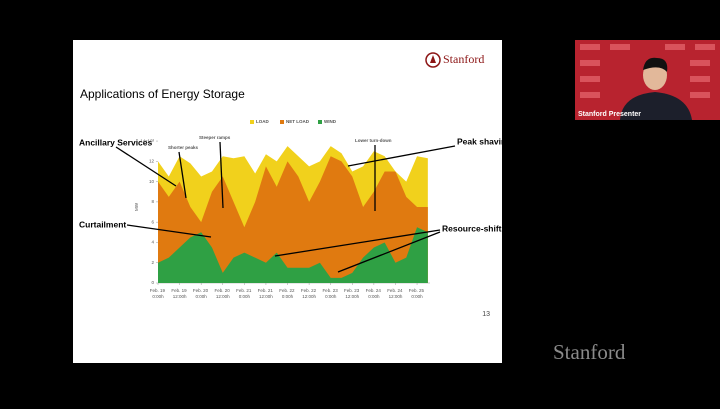 The height and width of the screenshot is (409, 720). Describe the element at coordinates (152, 161) in the screenshot. I see `y-tick-label: 12` at that location.